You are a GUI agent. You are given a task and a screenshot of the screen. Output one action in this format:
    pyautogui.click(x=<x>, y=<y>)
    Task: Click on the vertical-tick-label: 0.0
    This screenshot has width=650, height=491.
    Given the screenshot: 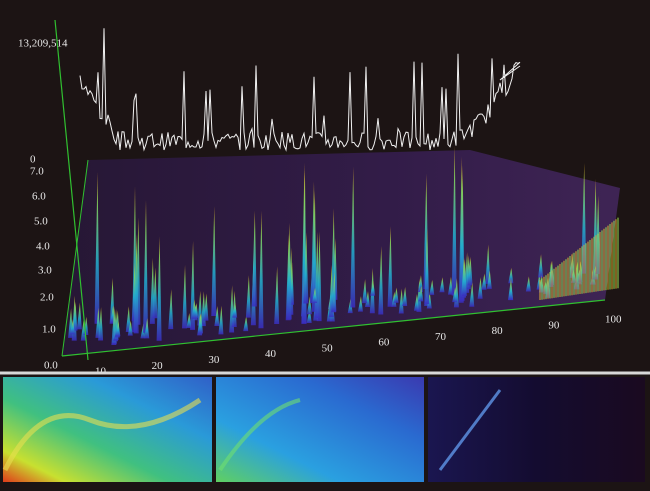 What is the action you would take?
    pyautogui.click(x=51, y=366)
    